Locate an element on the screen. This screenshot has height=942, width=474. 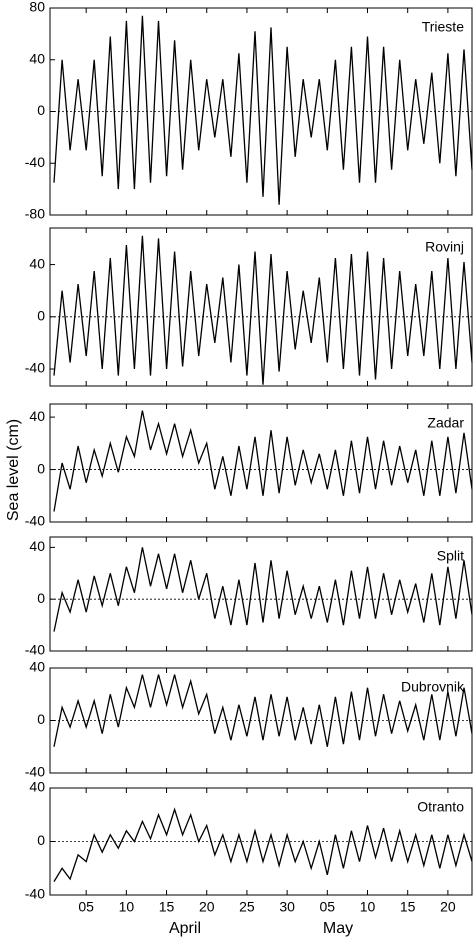
x-tick-label: 25 is located at coordinates (247, 907).